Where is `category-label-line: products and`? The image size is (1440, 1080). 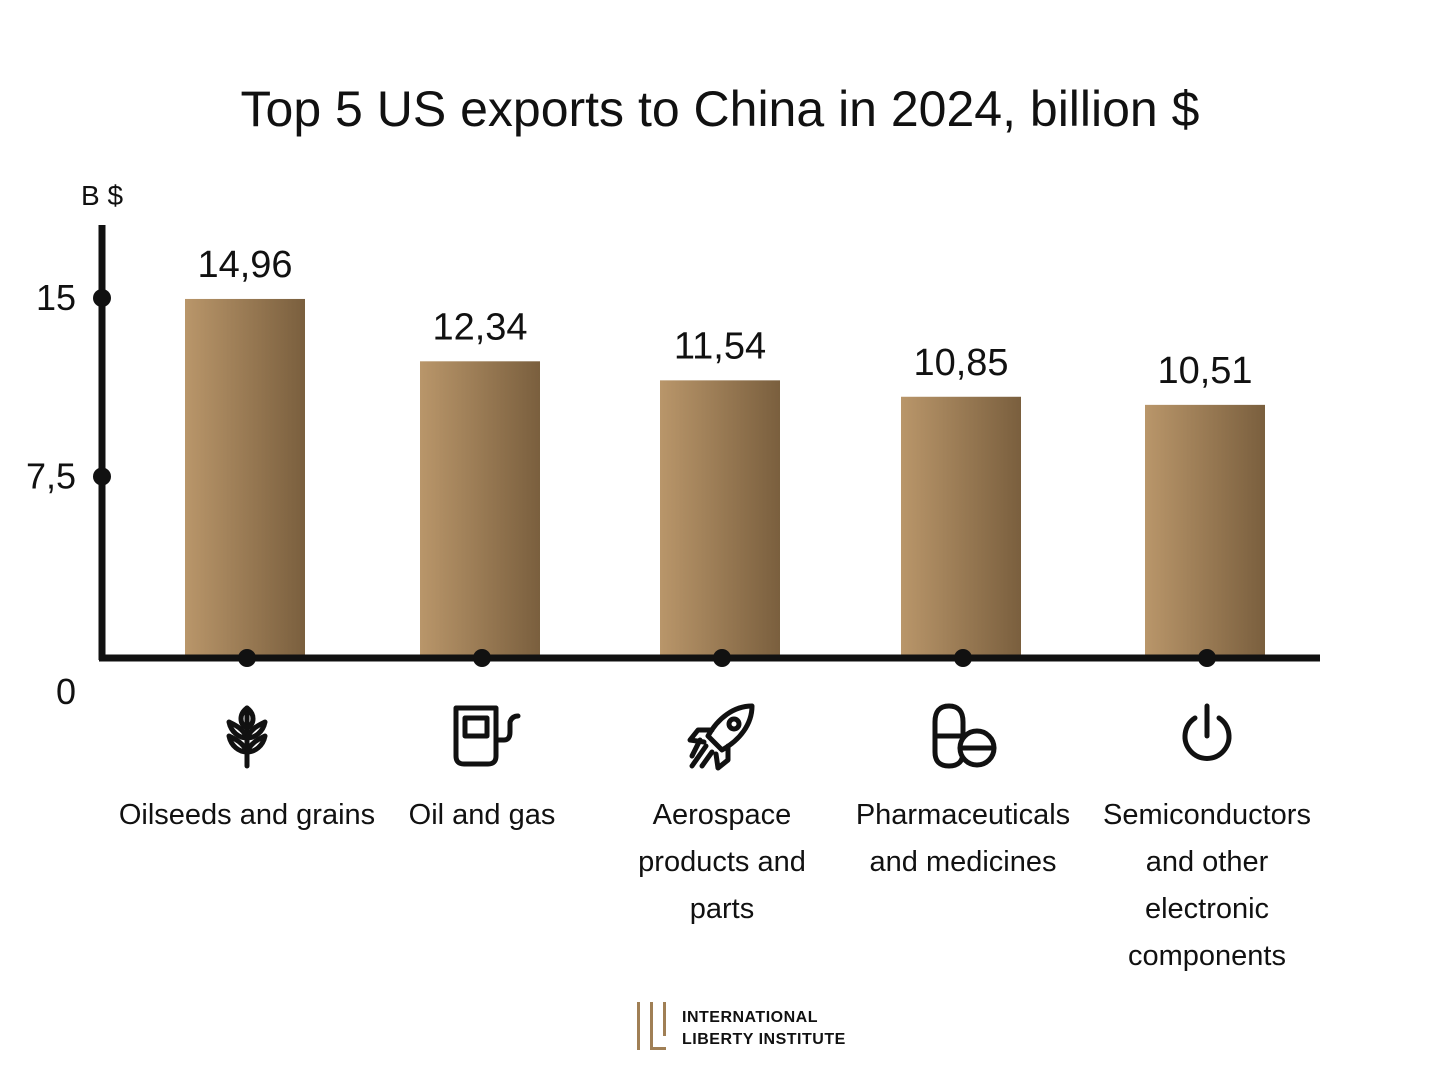
category-label-line: products and is located at coordinates (722, 862).